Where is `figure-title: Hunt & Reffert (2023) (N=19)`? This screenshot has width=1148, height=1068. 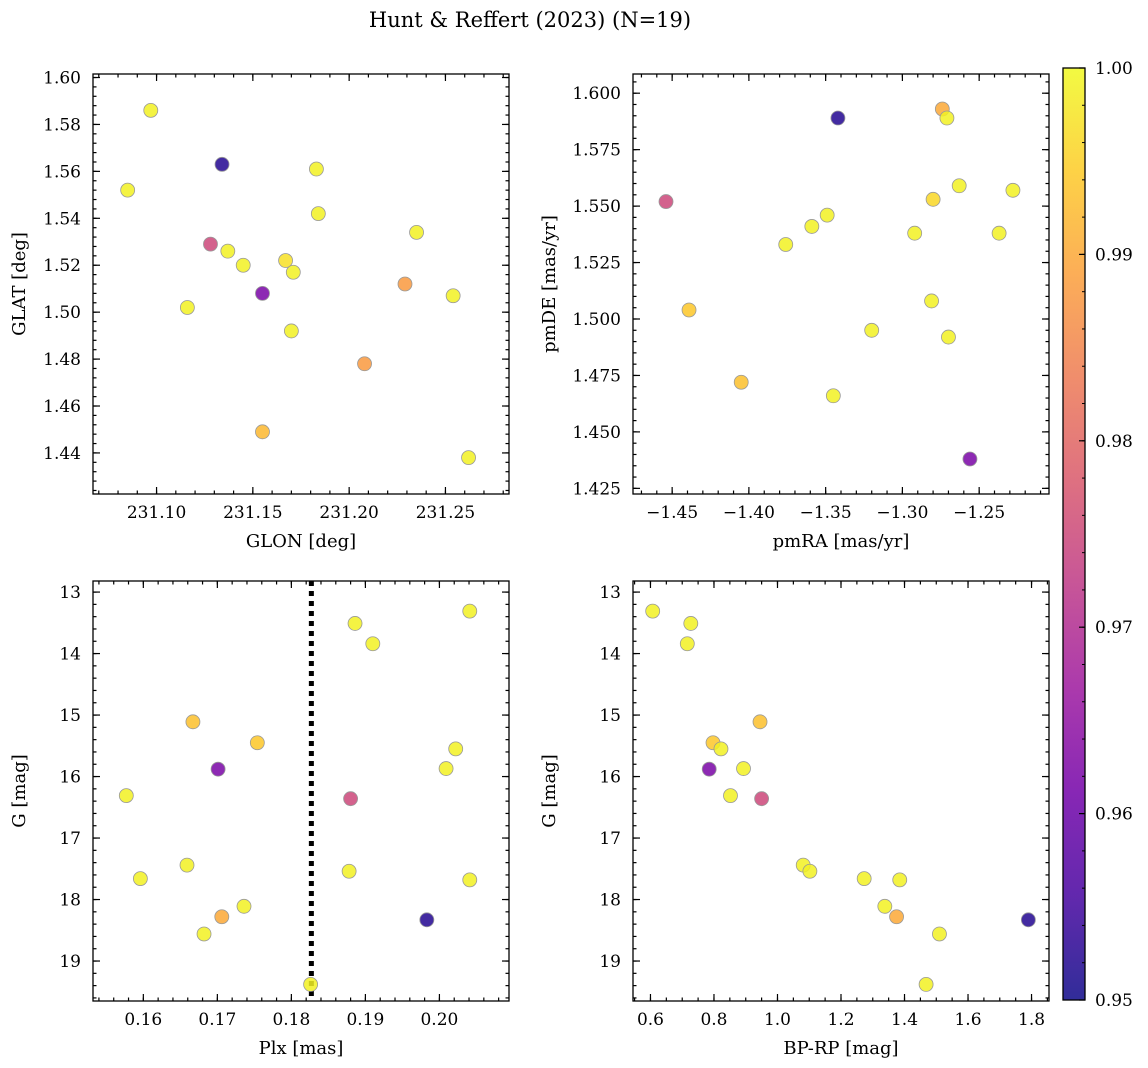 figure-title: Hunt & Reffert (2023) (N=19) is located at coordinates (530, 20).